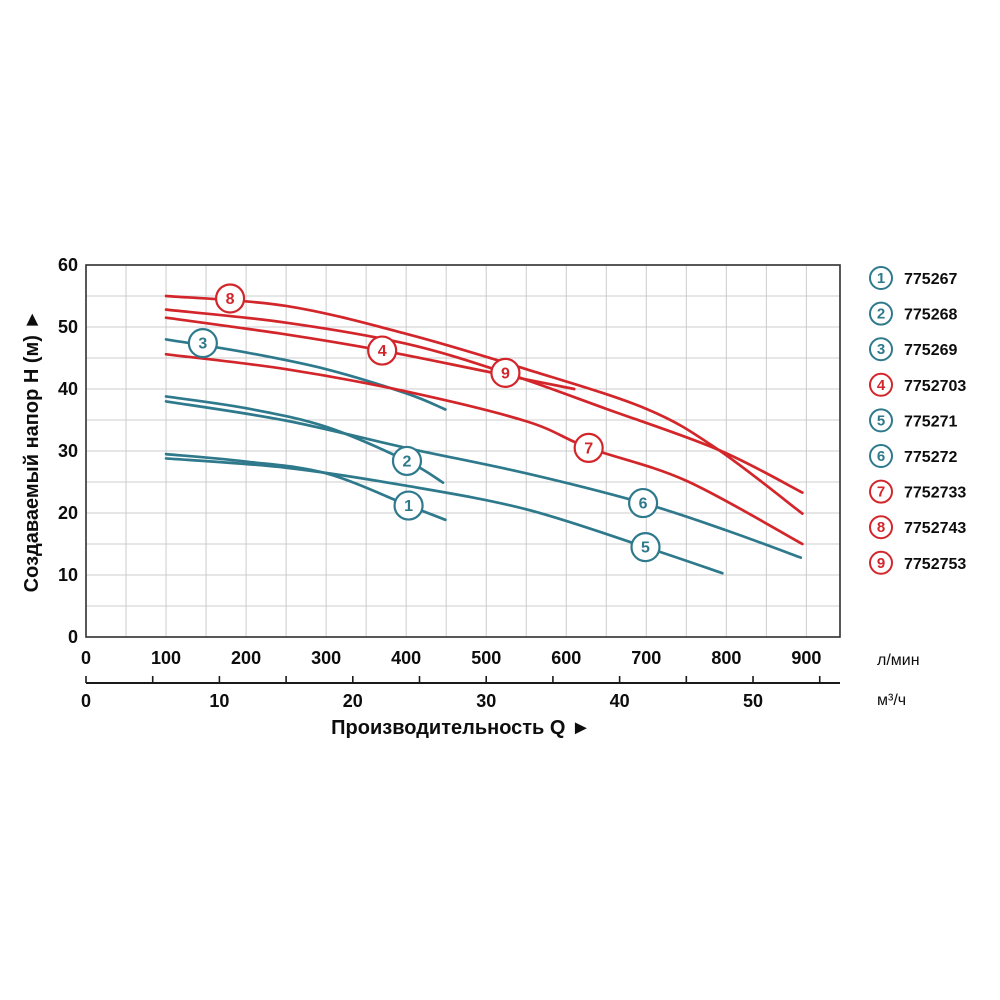 Image resolution: width=1000 pixels, height=1000 pixels. I want to click on legend-item-code: 7752753, so click(935, 564).